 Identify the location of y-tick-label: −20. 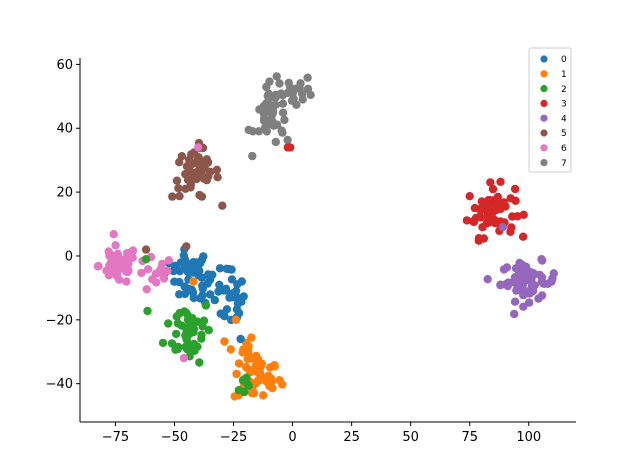
(59, 320).